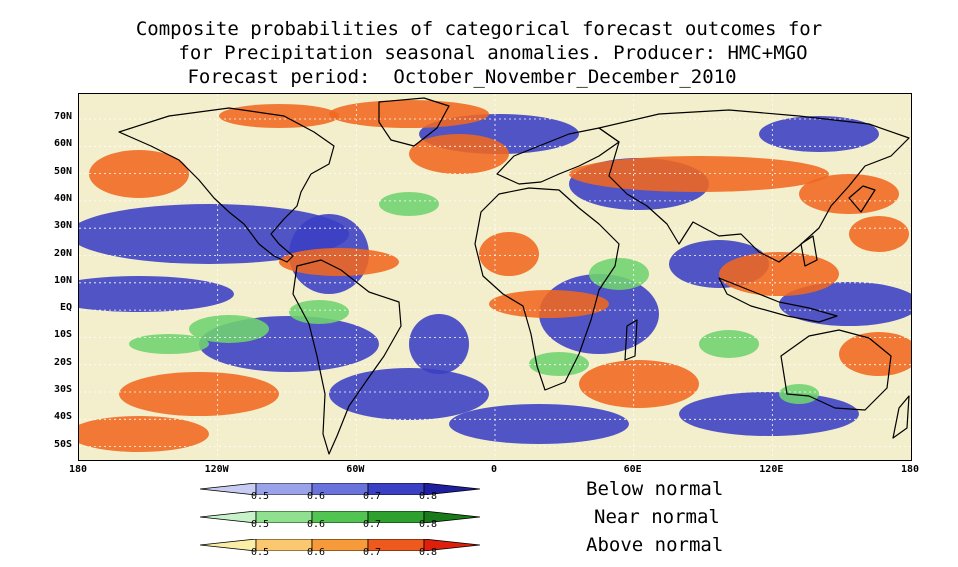  Describe the element at coordinates (655, 545) in the screenshot. I see `legend-label: Above normal` at that location.